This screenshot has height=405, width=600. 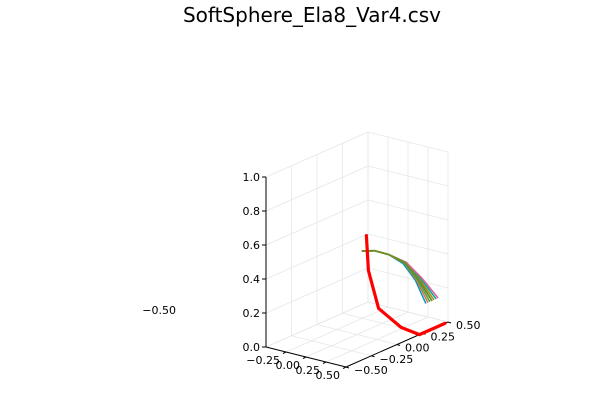 What do you see at coordinates (371, 370) in the screenshot?
I see `y-tick-label-0: −0.50` at bounding box center [371, 370].